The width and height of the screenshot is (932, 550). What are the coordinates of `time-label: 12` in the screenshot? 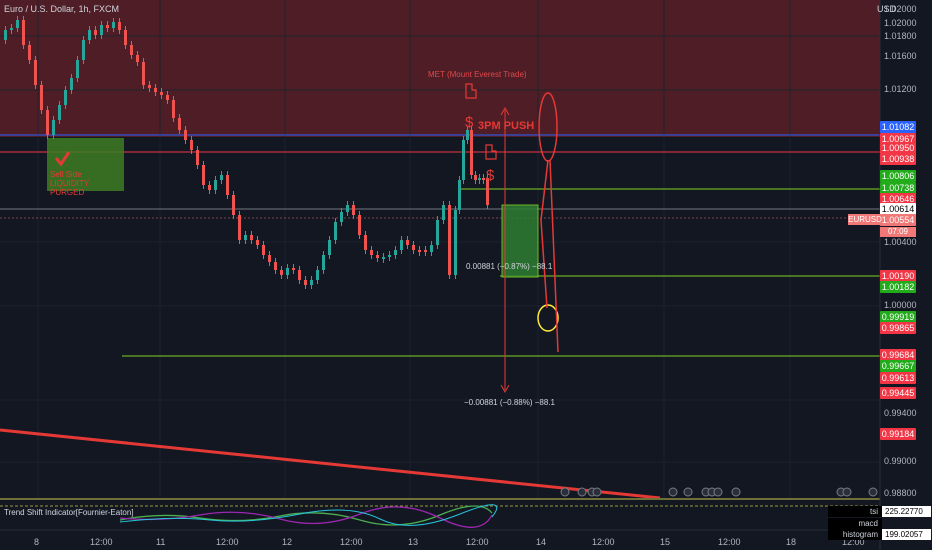 It's located at (287, 542).